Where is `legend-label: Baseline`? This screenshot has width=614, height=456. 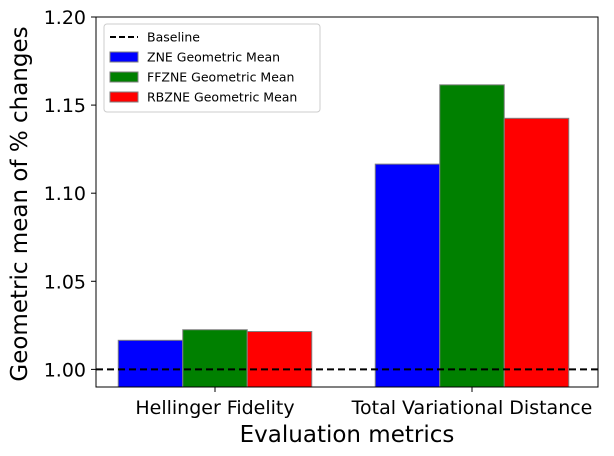 legend-label: Baseline is located at coordinates (173, 37).